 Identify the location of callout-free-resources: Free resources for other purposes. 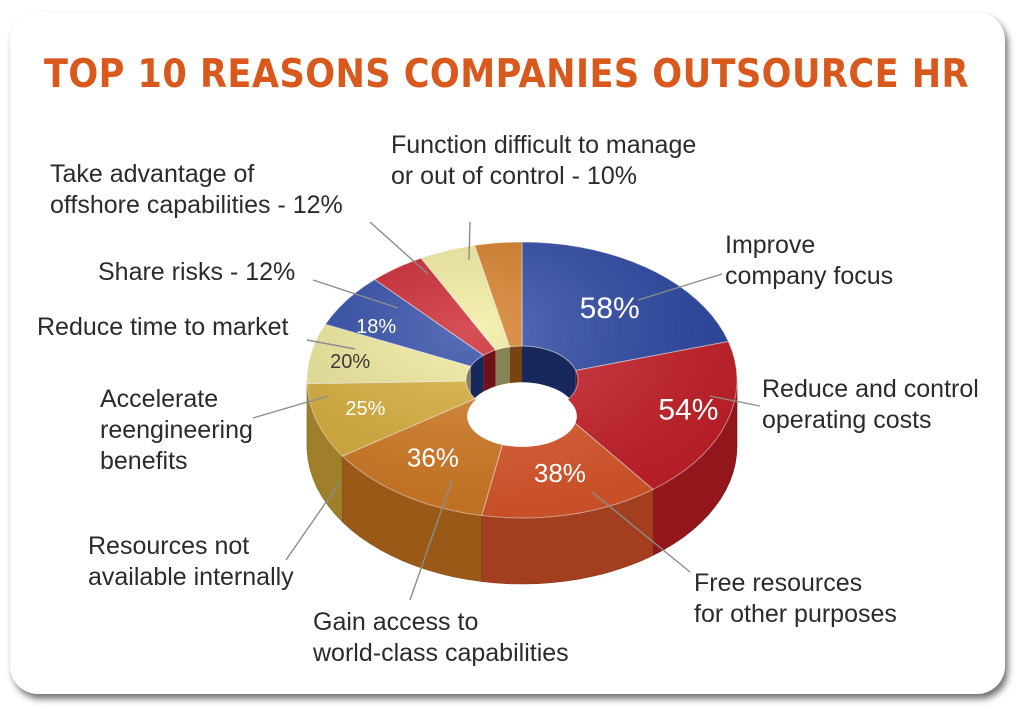
(795, 598).